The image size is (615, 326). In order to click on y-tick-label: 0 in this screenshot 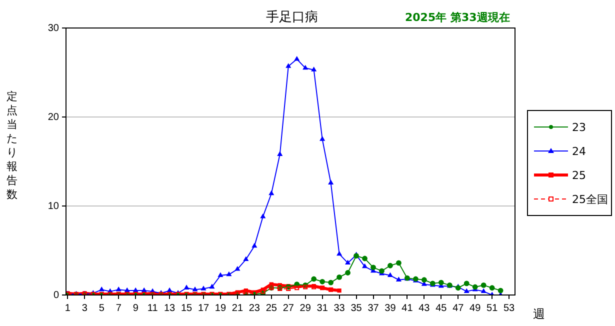, I will do `click(56, 295)`.